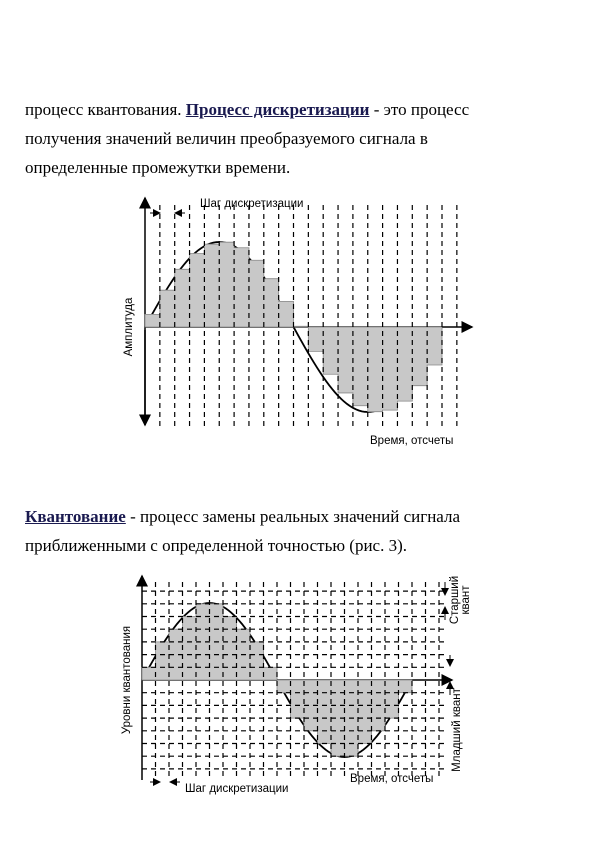  Describe the element at coordinates (105, 109) in the screenshot. I see `text: процесс квантования.` at that location.